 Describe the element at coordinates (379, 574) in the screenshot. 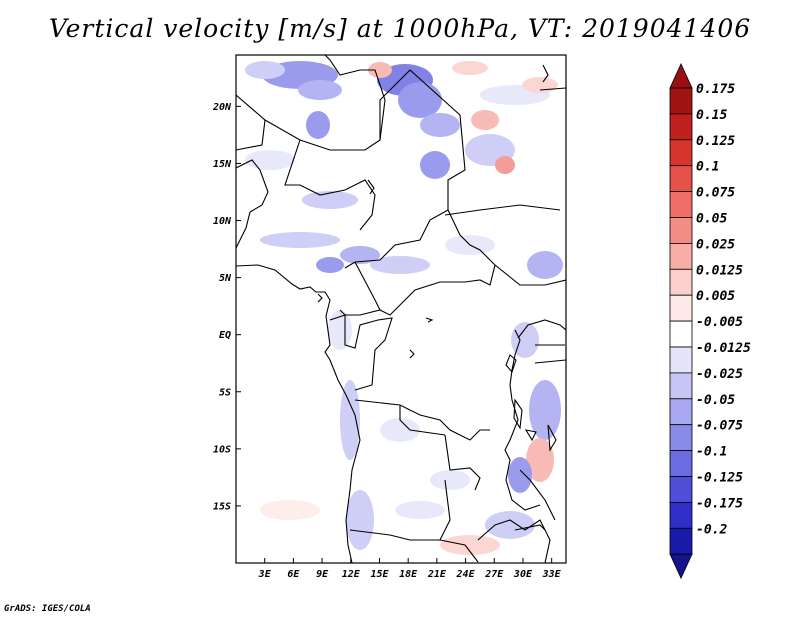

I see `lon-tick-label: 15E` at that location.